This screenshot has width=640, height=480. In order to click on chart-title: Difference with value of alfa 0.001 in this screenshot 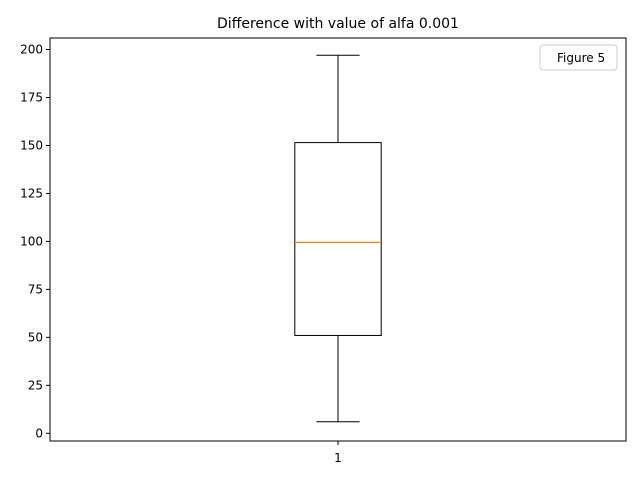, I will do `click(338, 24)`.